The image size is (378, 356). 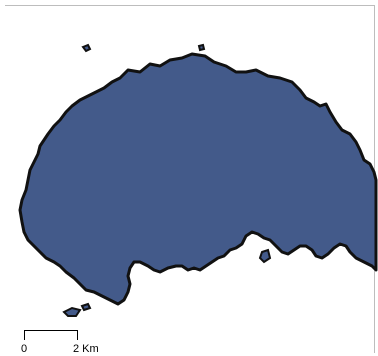 I want to click on scale-bar, so click(x=51, y=336).